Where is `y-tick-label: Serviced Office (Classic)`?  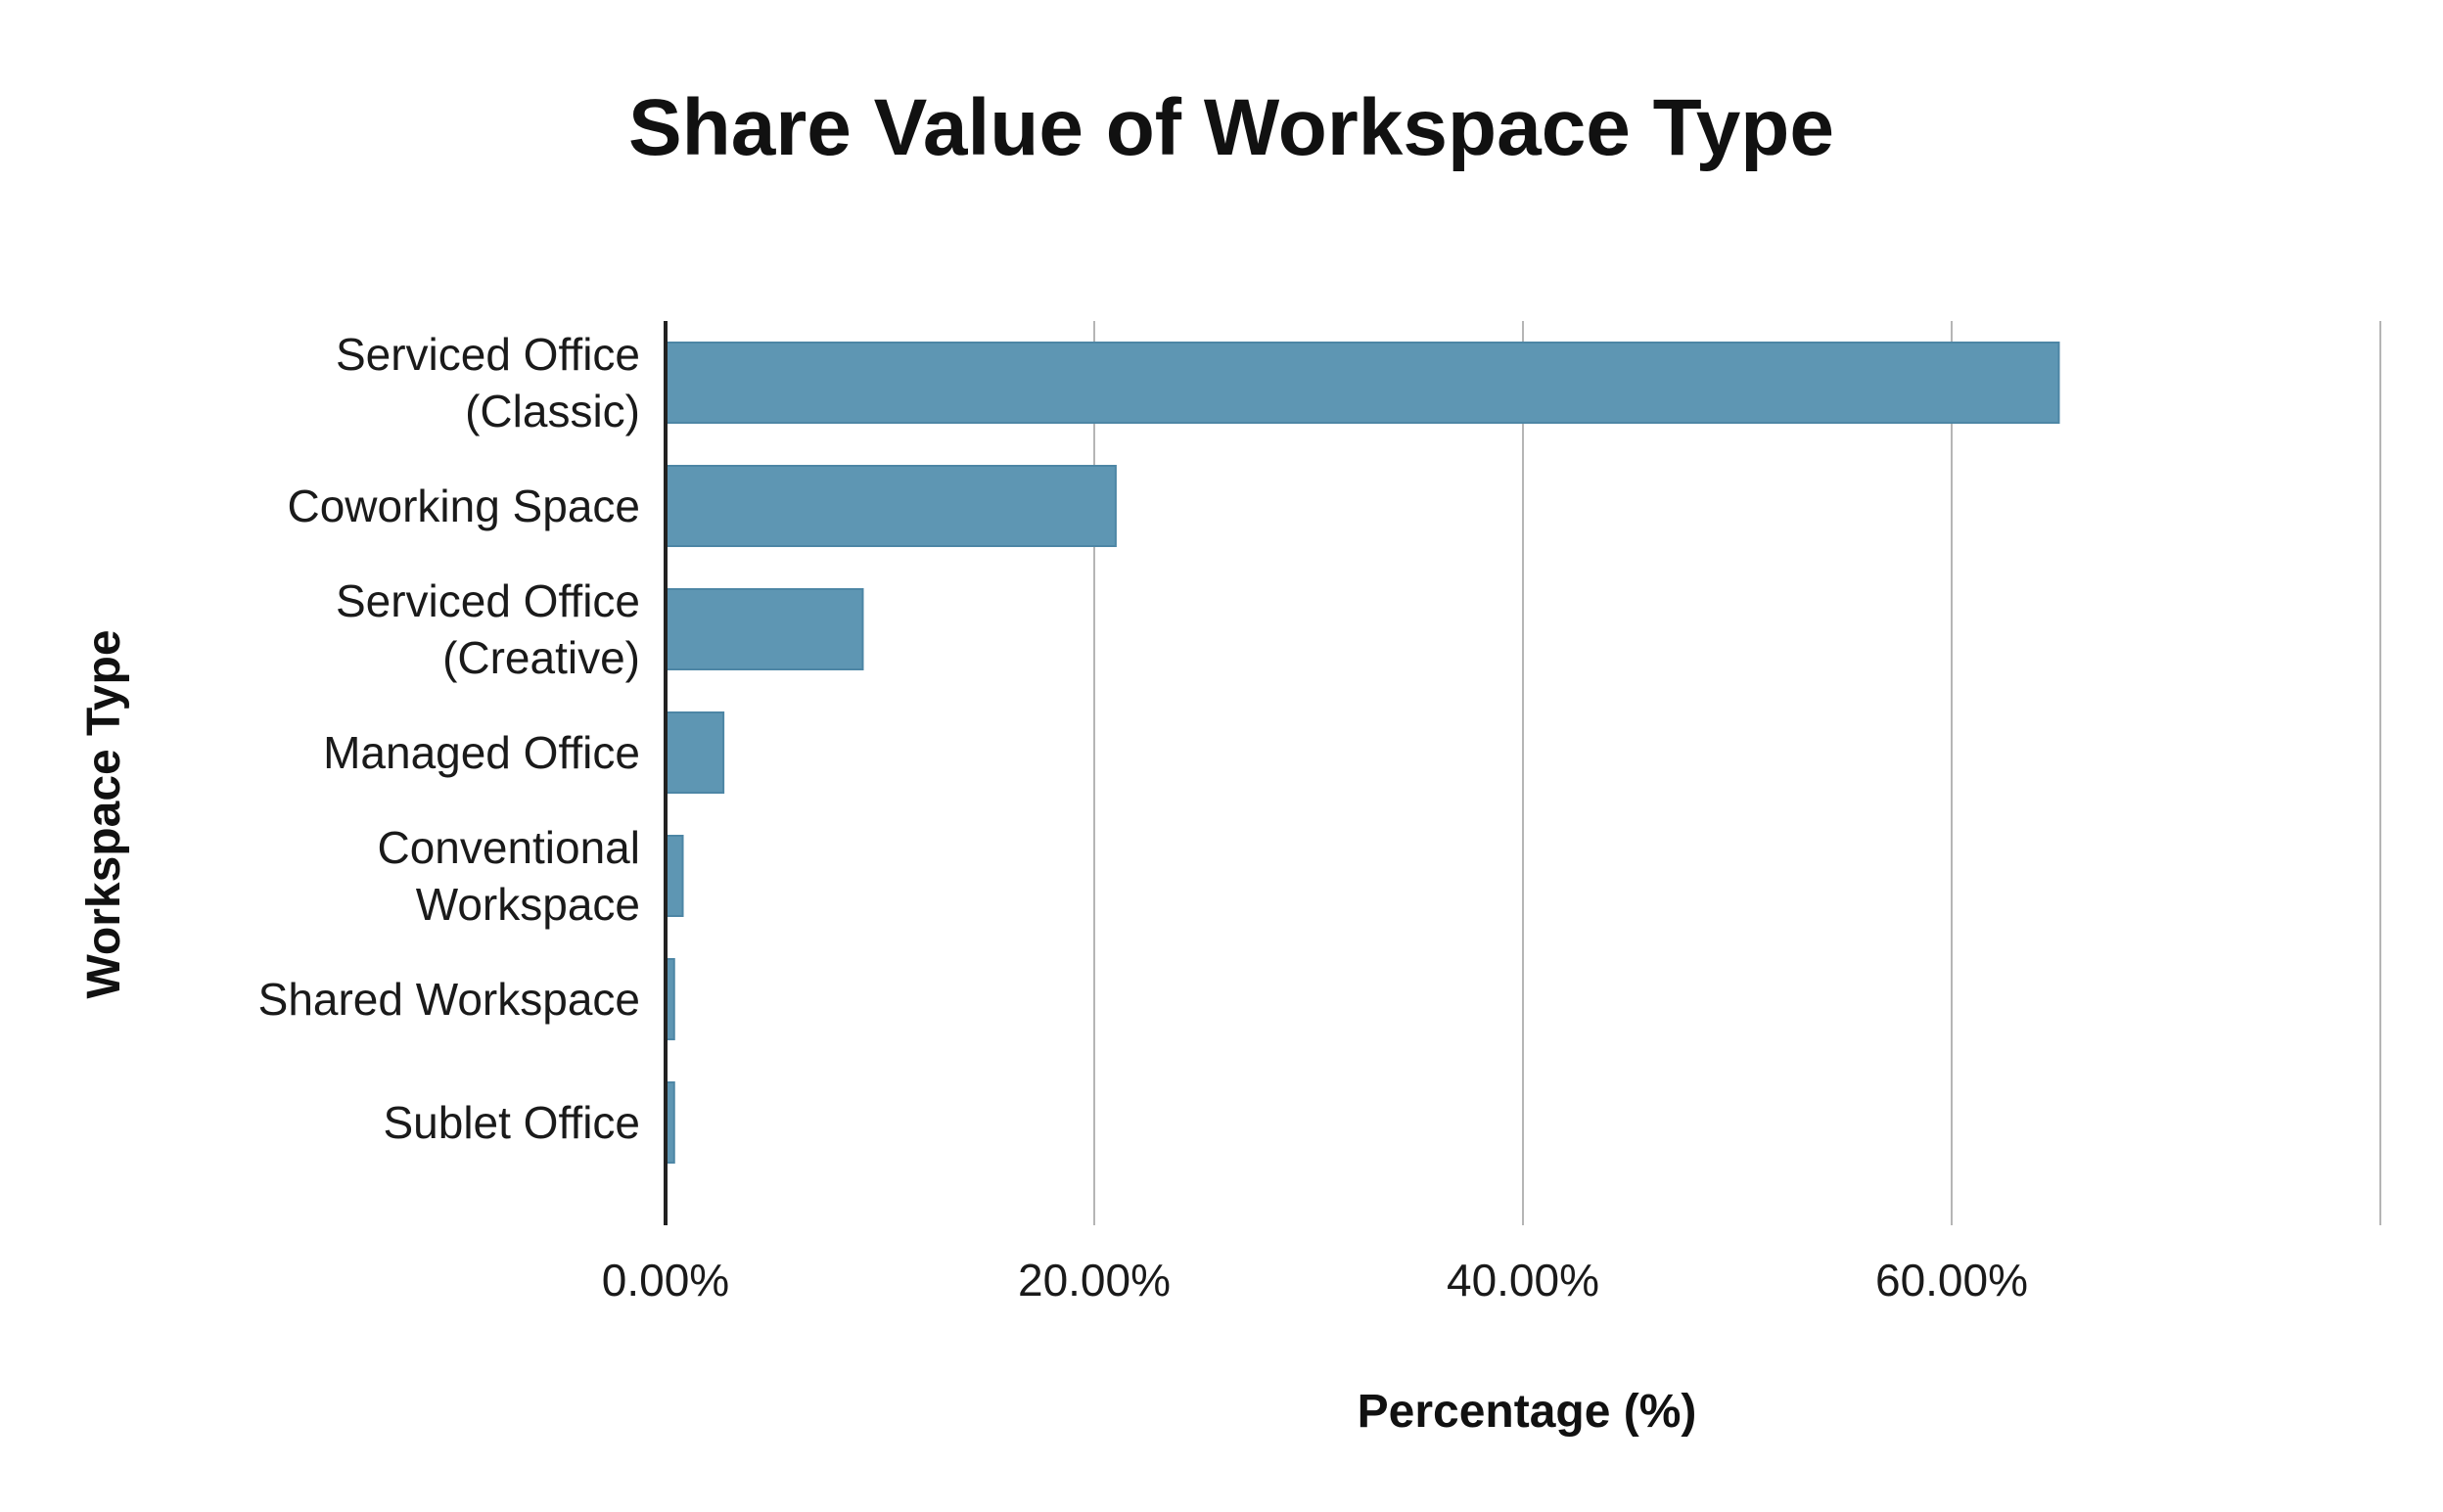 y-tick-label: Serviced Office (Classic) is located at coordinates (488, 382).